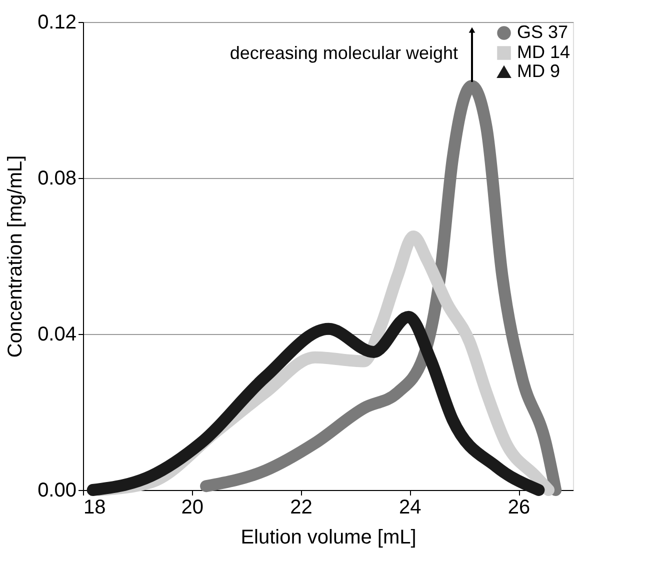  I want to click on x-tick-label: 20, so click(192, 507).